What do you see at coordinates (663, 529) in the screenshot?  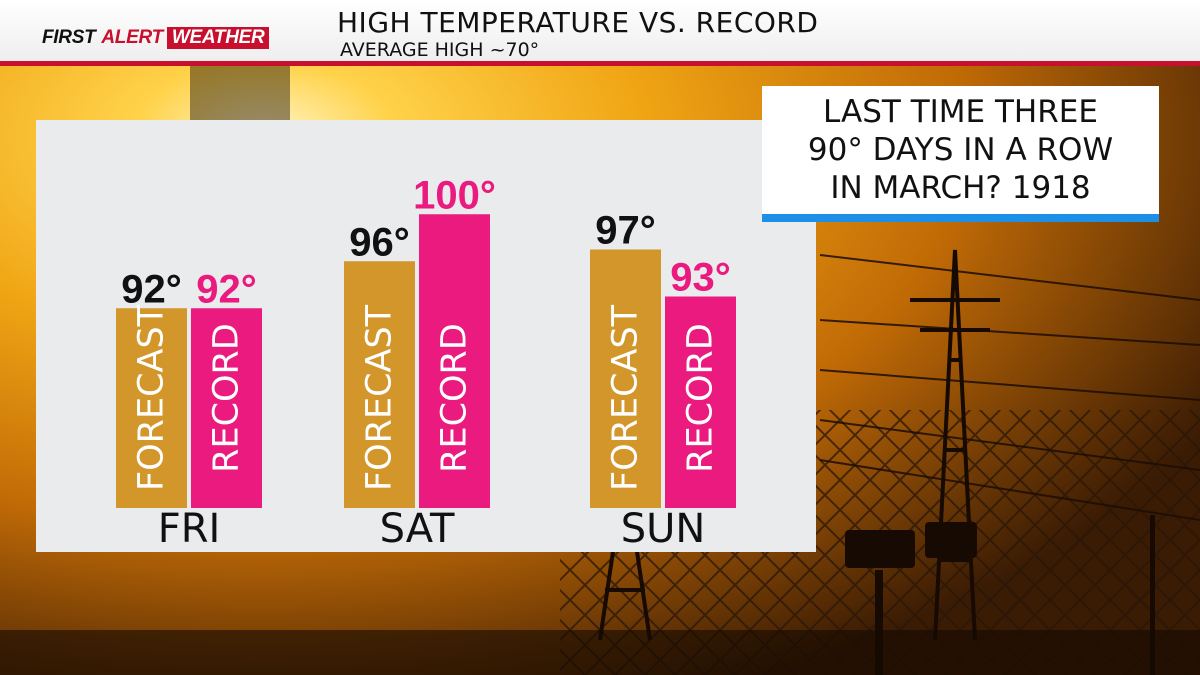 I see `category-label-sun: SUN` at bounding box center [663, 529].